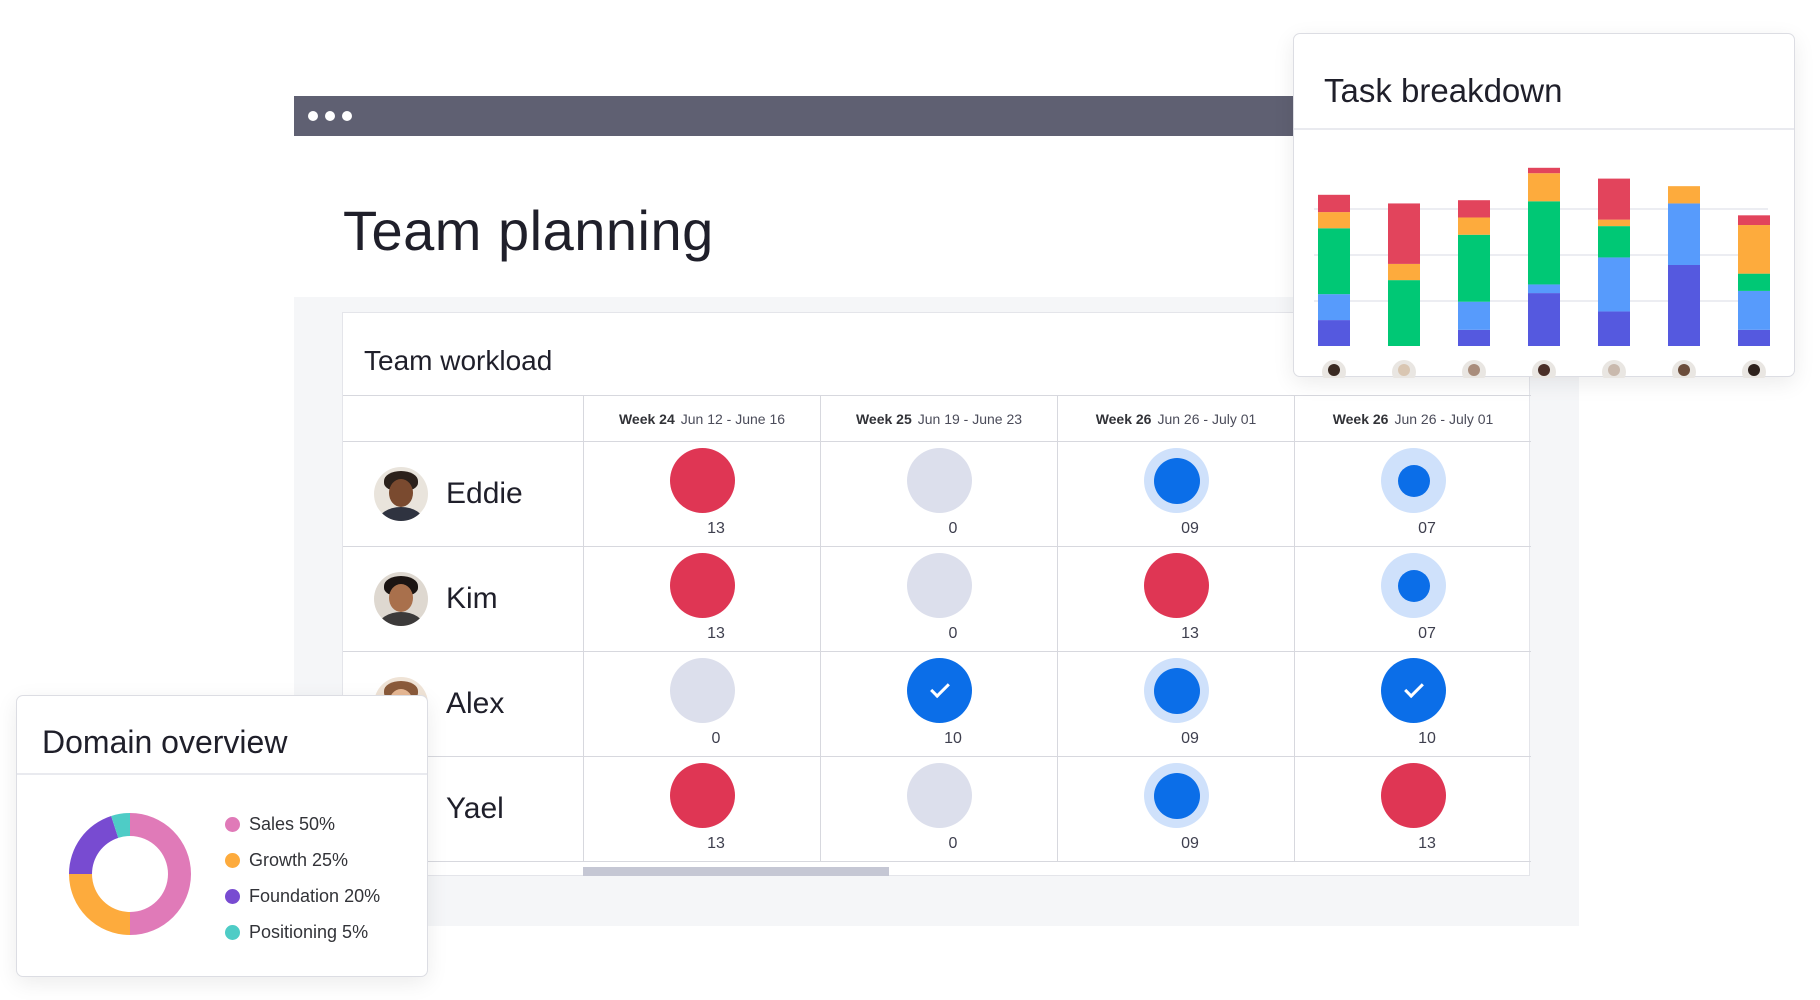 The width and height of the screenshot is (1820, 1000). I want to click on table-row: Yael 13 0 09 13, so click(937, 809).